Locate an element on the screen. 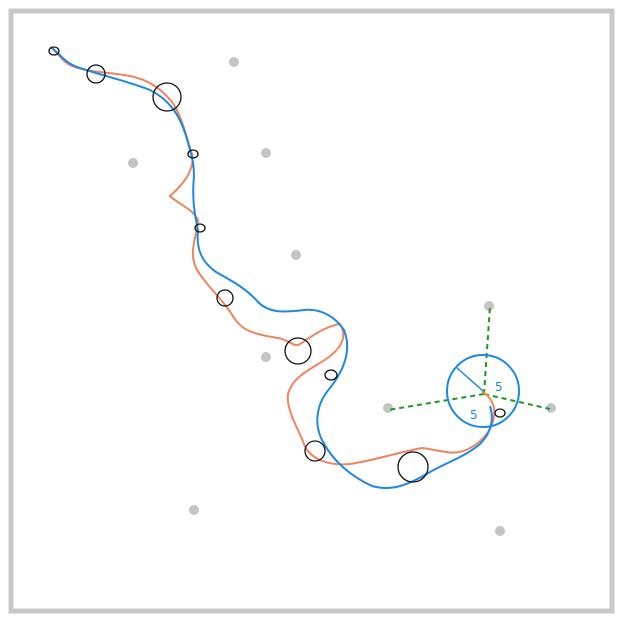 Image resolution: width=626 pixels, height=626 pixels. sensor-ring is located at coordinates (483, 391).